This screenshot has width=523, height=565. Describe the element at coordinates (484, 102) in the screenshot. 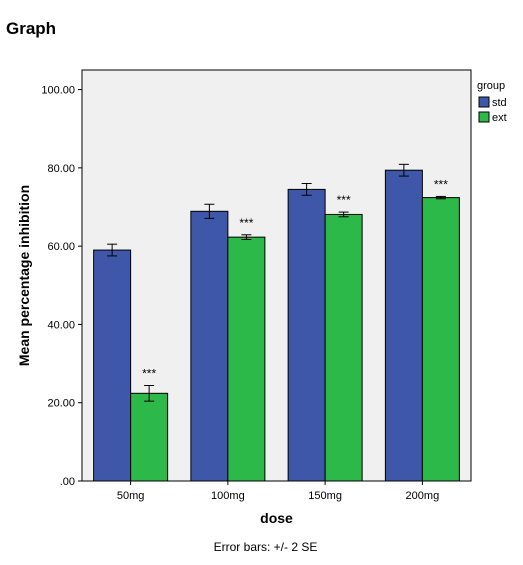

I see `legend-swatch-std` at that location.